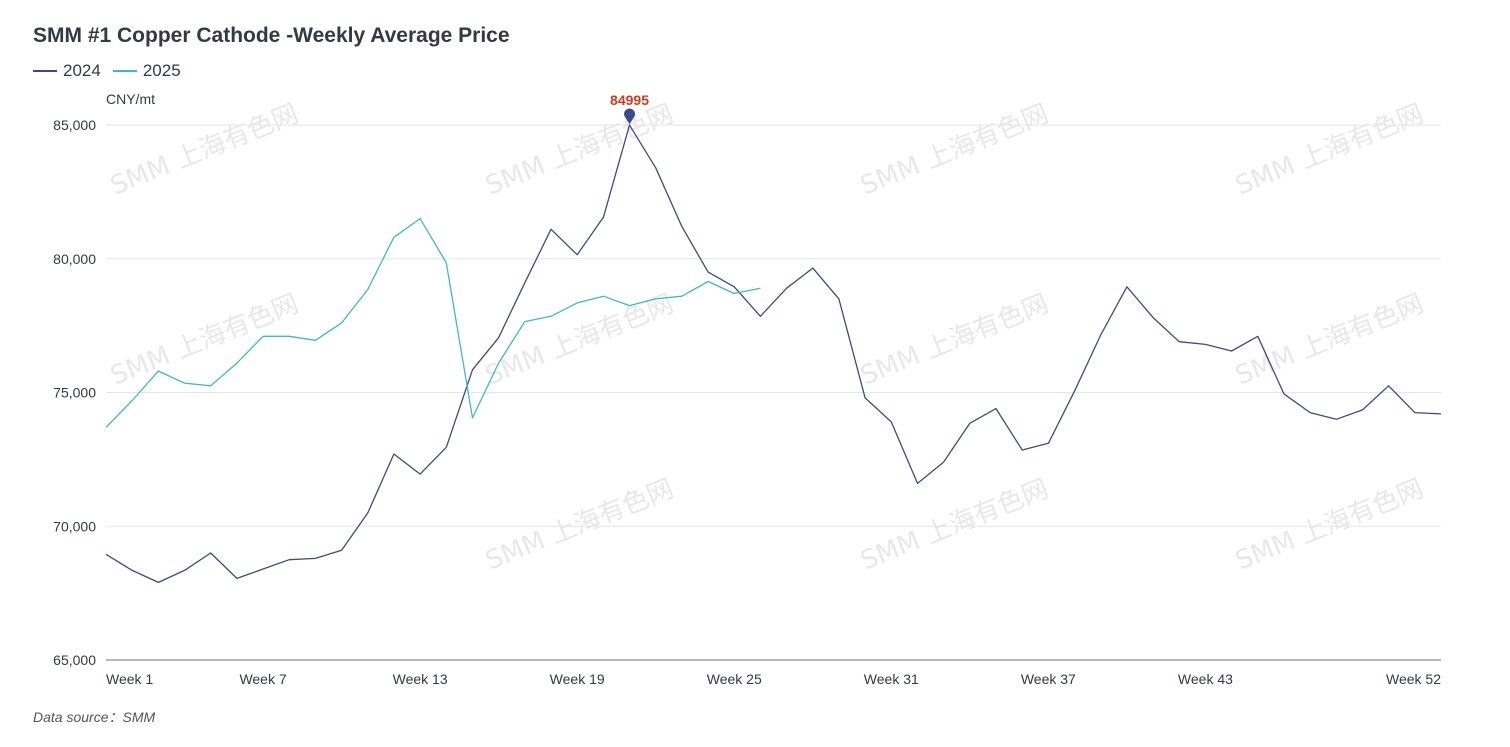  Describe the element at coordinates (124, 71) in the screenshot. I see `legend-swatch-2025` at that location.